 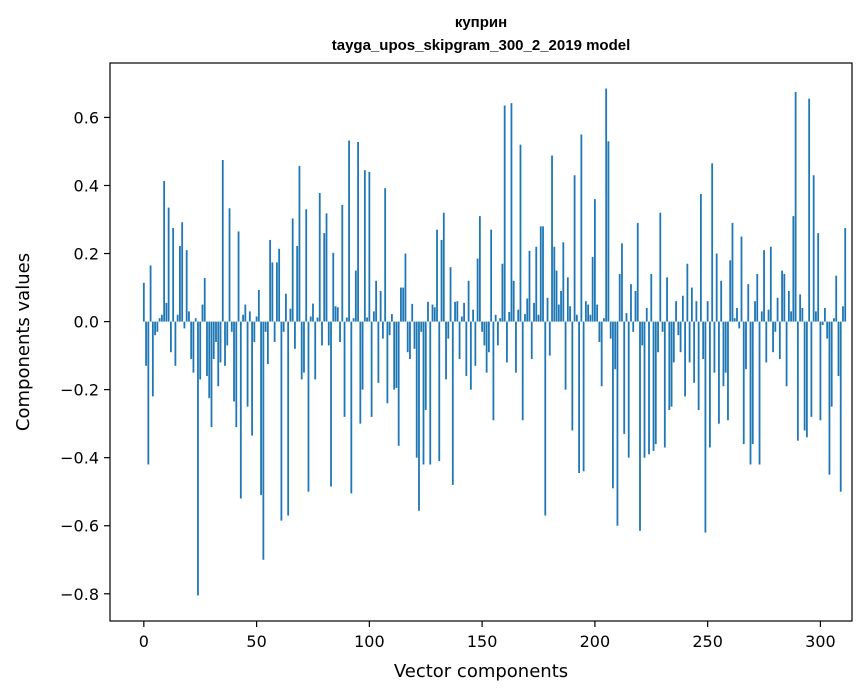 What do you see at coordinates (481, 45) in the screenshot?
I see `chart-subtitle: tayga_upos_skipgram_300_2_2019 model` at bounding box center [481, 45].